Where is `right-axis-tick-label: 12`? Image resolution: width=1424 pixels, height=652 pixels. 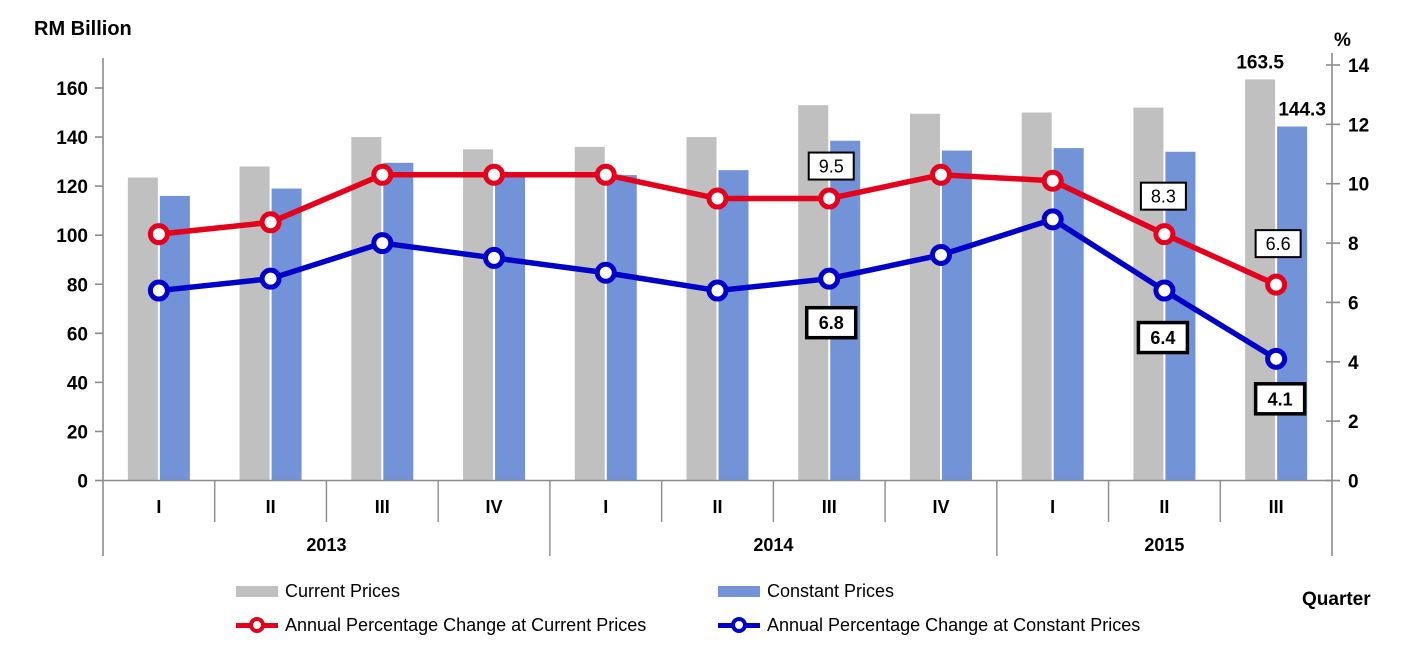
right-axis-tick-label: 12 is located at coordinates (1358, 125).